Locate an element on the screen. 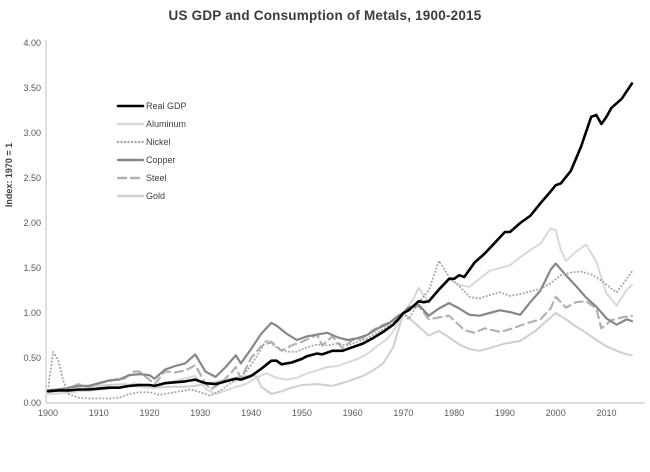 This screenshot has width=650, height=472. legend-label-gold: Gold is located at coordinates (155, 196).